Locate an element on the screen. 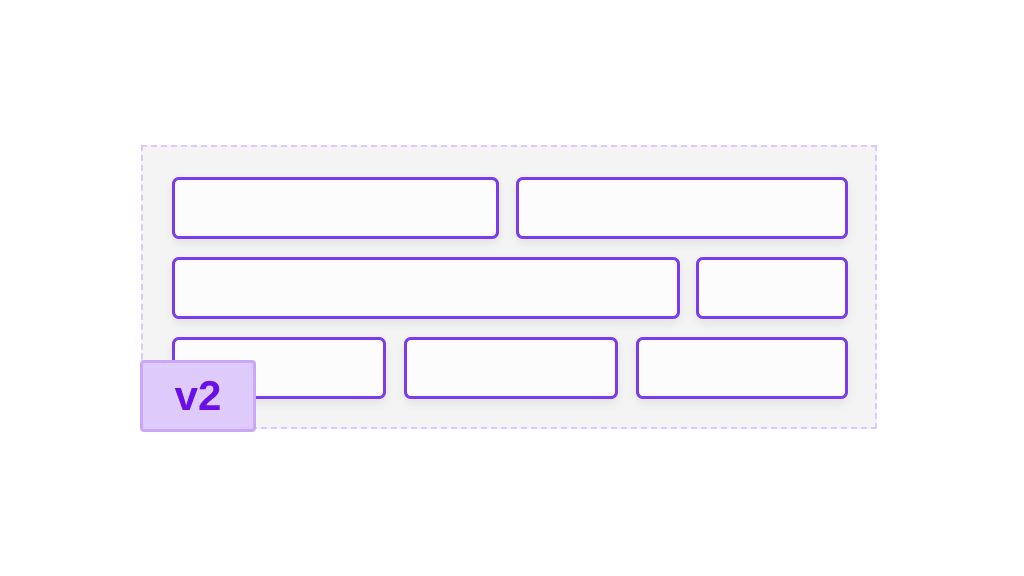 Image resolution: width=1024 pixels, height=576 pixels. version-badge: v2 is located at coordinates (198, 396).